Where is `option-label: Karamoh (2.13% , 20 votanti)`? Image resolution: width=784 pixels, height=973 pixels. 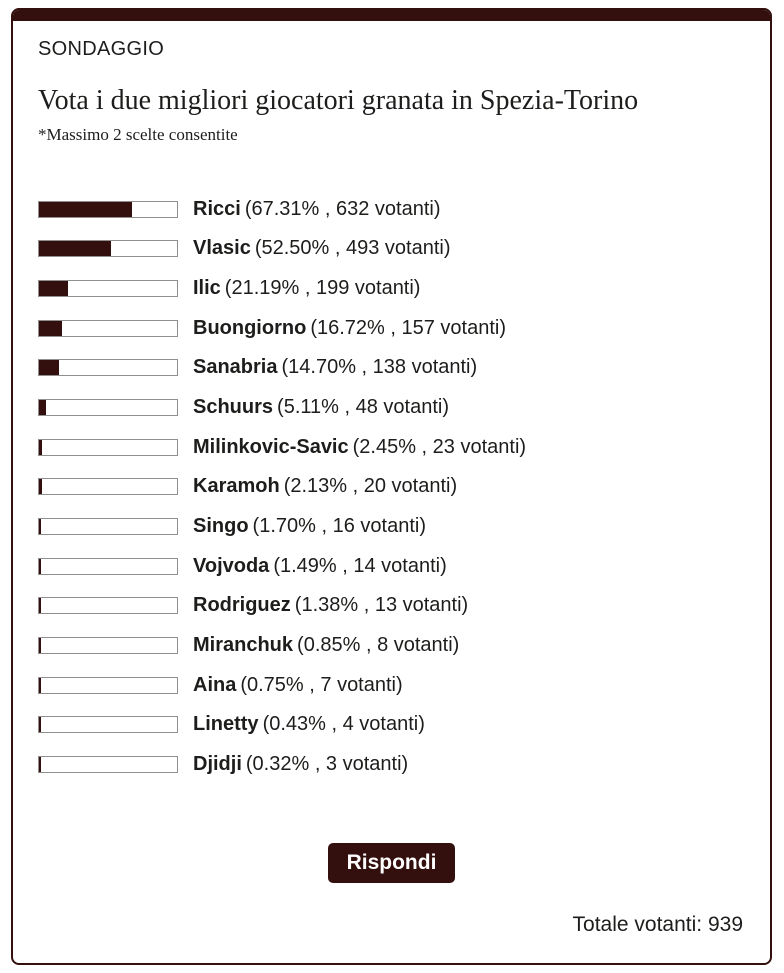 option-label: Karamoh (2.13% , 20 votanti) is located at coordinates (325, 486).